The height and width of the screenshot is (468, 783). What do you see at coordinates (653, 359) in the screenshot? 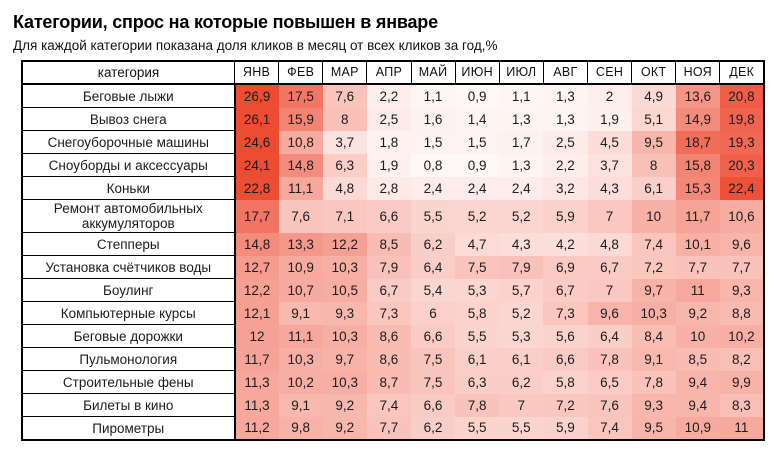
I see `value-cell: 9,1` at bounding box center [653, 359].